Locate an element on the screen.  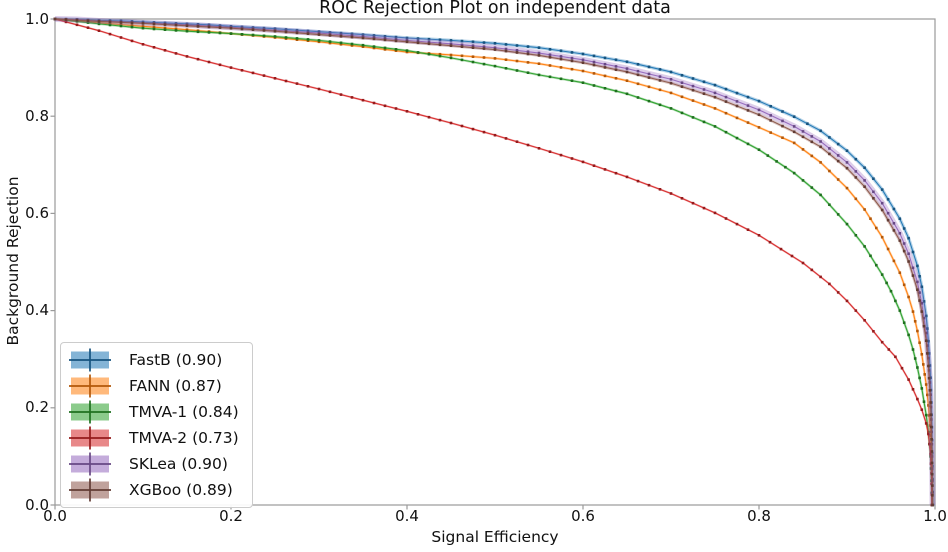
legend-item-tmva1: TMVA-1 (0.84) is located at coordinates (156, 412).